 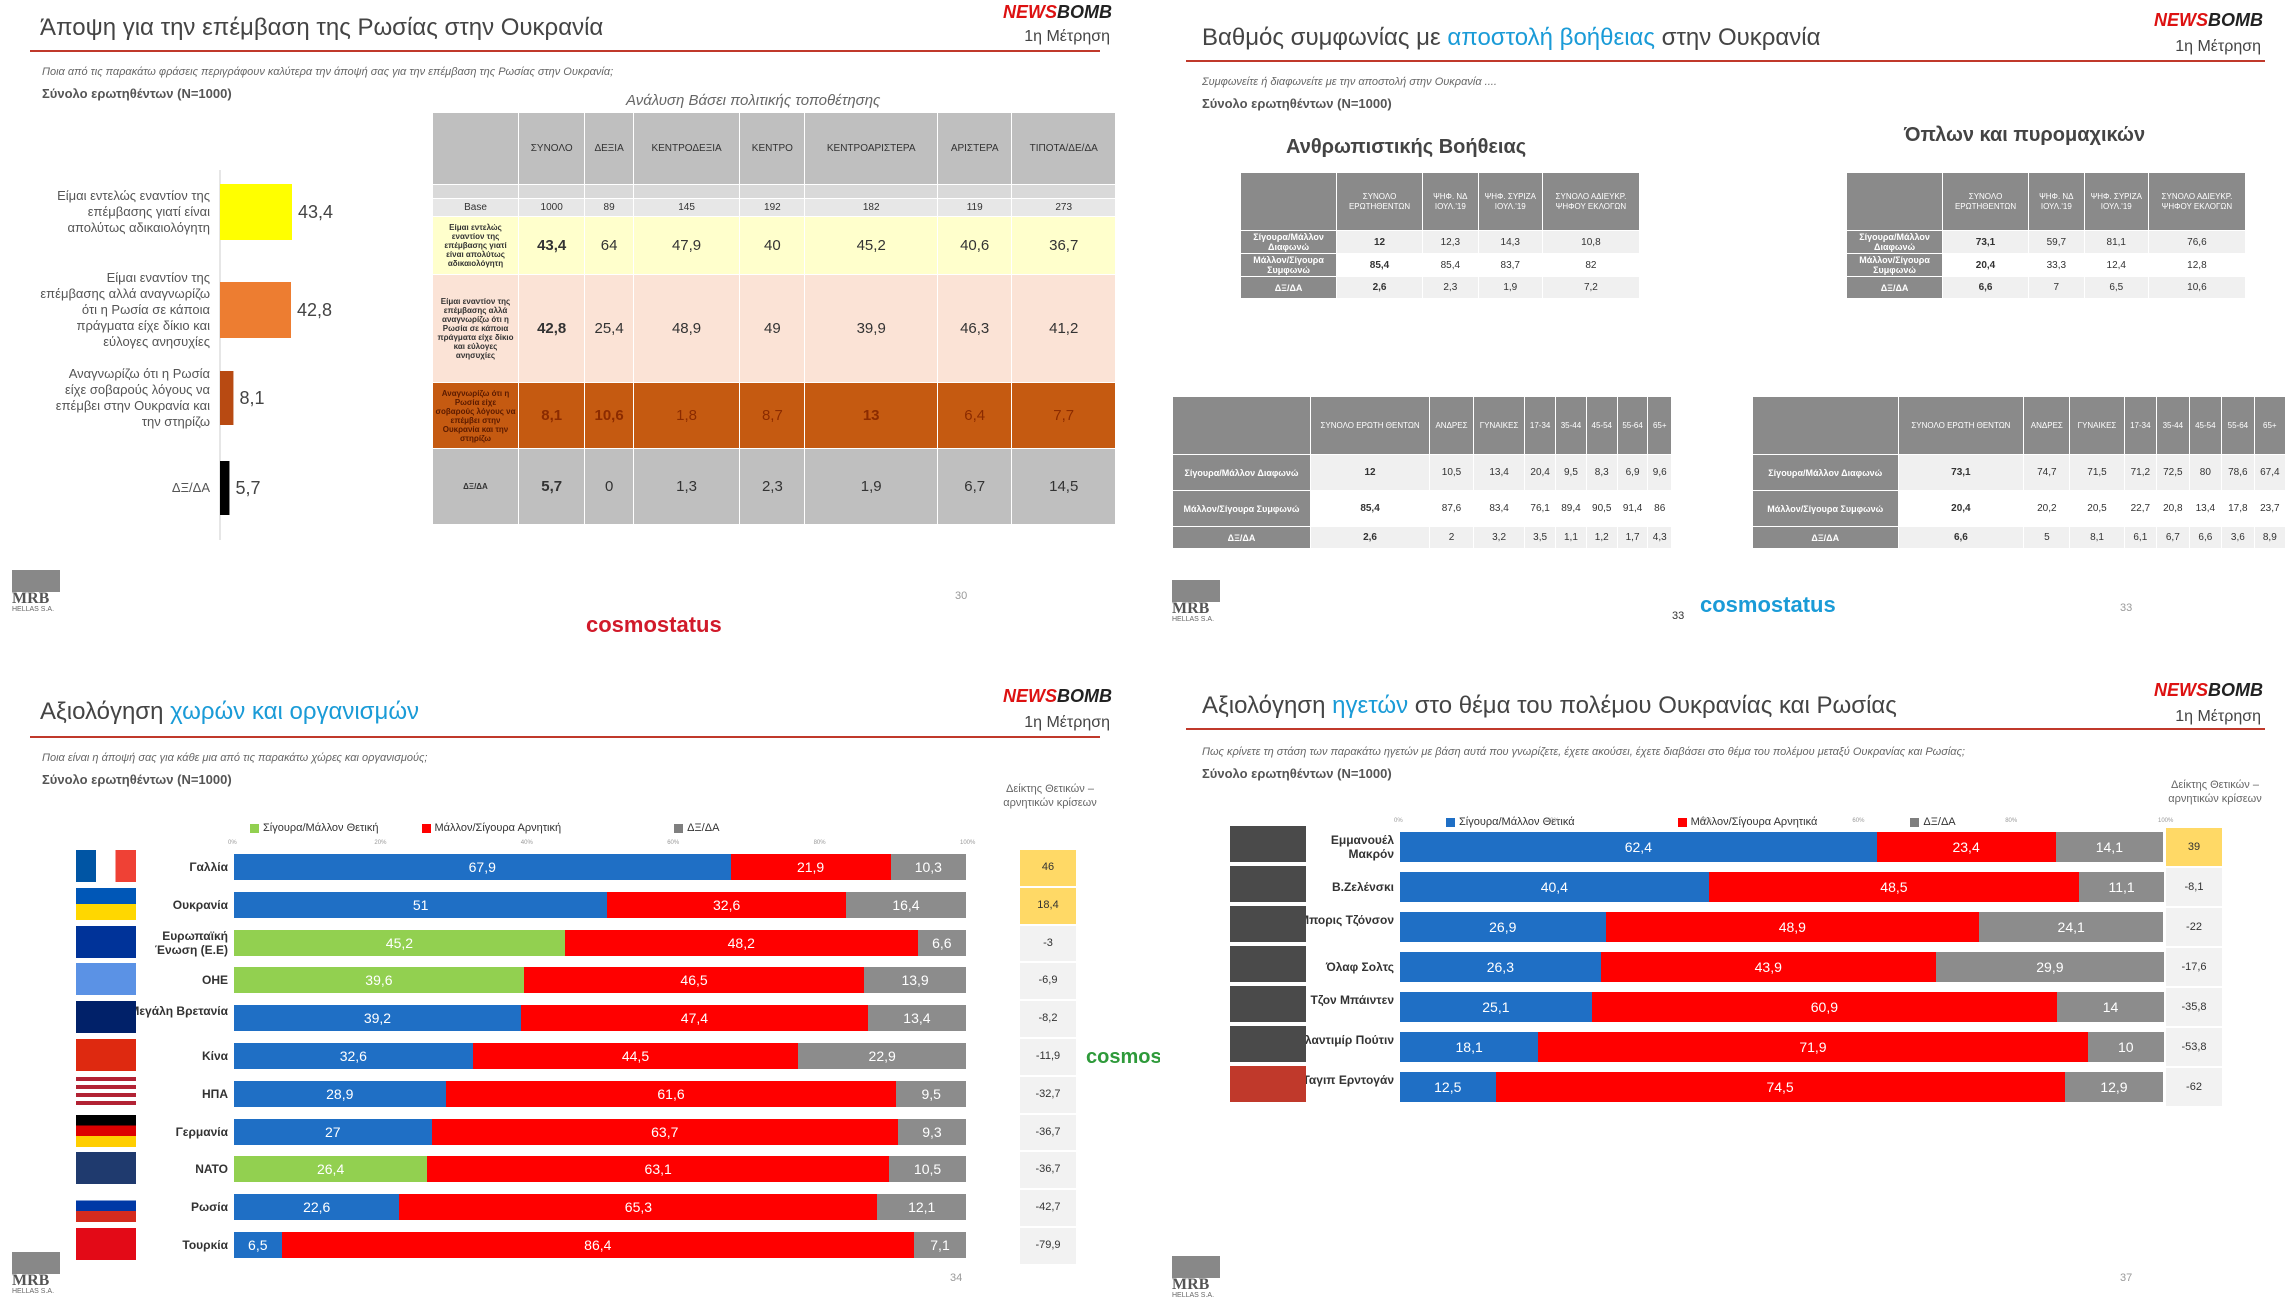 What do you see at coordinates (232, 843) in the screenshot?
I see `axis-tick-0: 0%` at bounding box center [232, 843].